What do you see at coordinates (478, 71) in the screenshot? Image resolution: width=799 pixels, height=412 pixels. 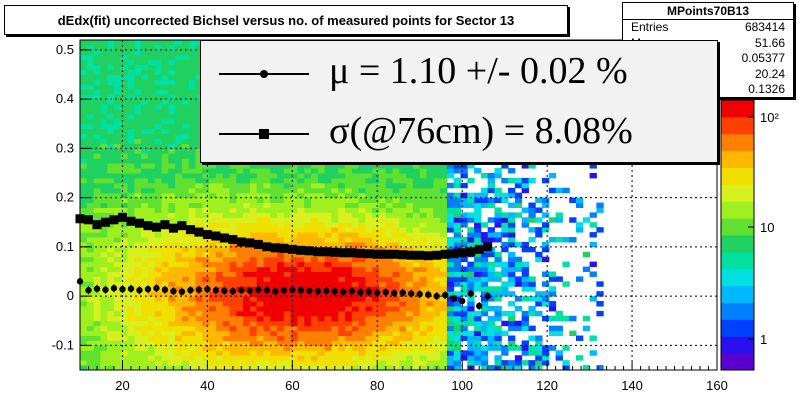 I see `legend-label-mu: μ = 1.10 +/- 0.02 %` at bounding box center [478, 71].